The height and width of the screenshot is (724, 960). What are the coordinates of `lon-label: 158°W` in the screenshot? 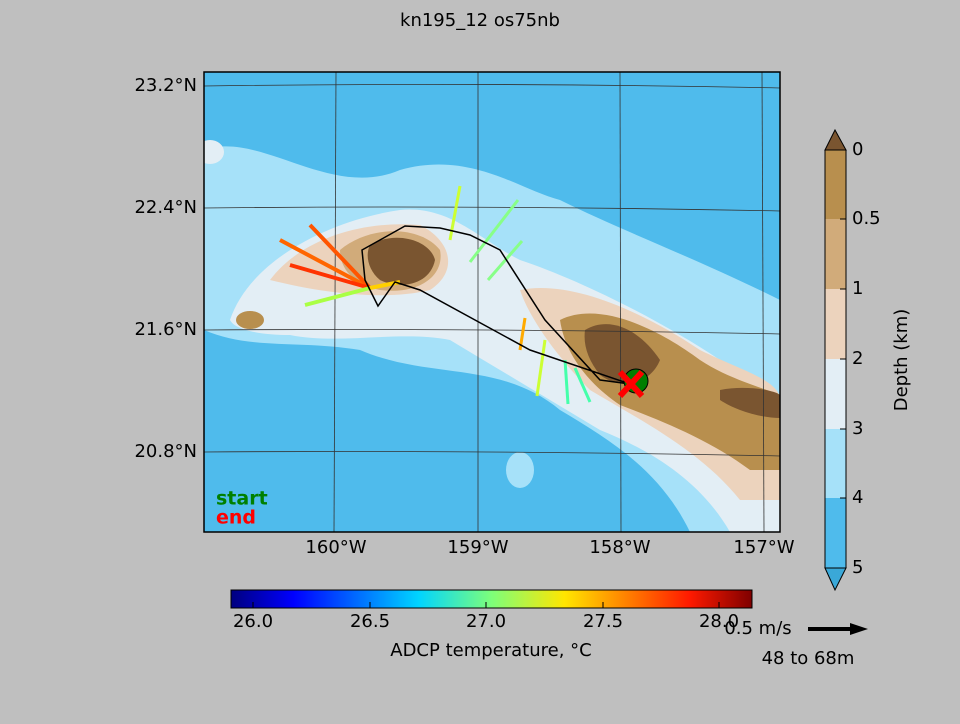 It's located at (619, 547).